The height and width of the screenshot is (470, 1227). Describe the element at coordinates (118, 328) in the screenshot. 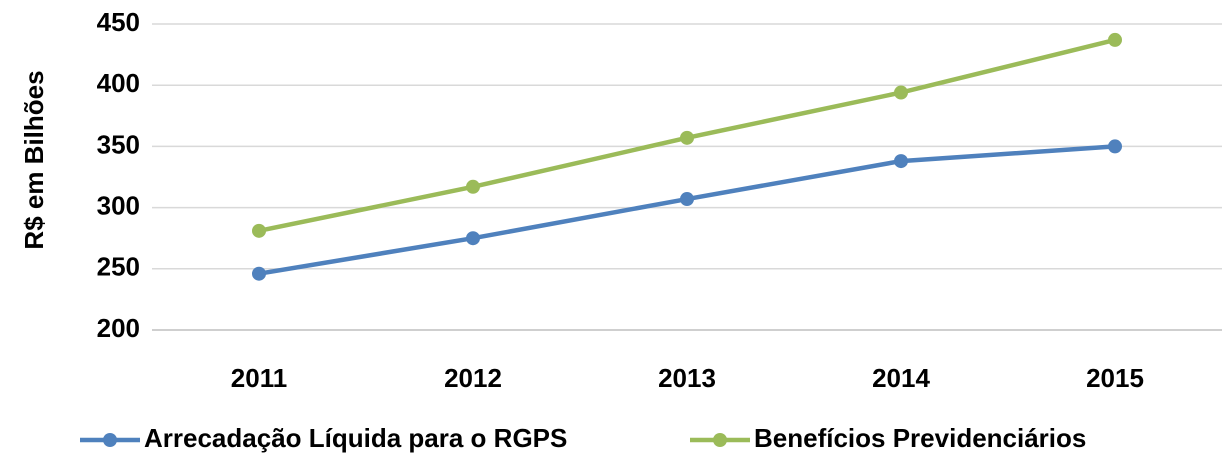

I see `y-tick-label: 200` at that location.